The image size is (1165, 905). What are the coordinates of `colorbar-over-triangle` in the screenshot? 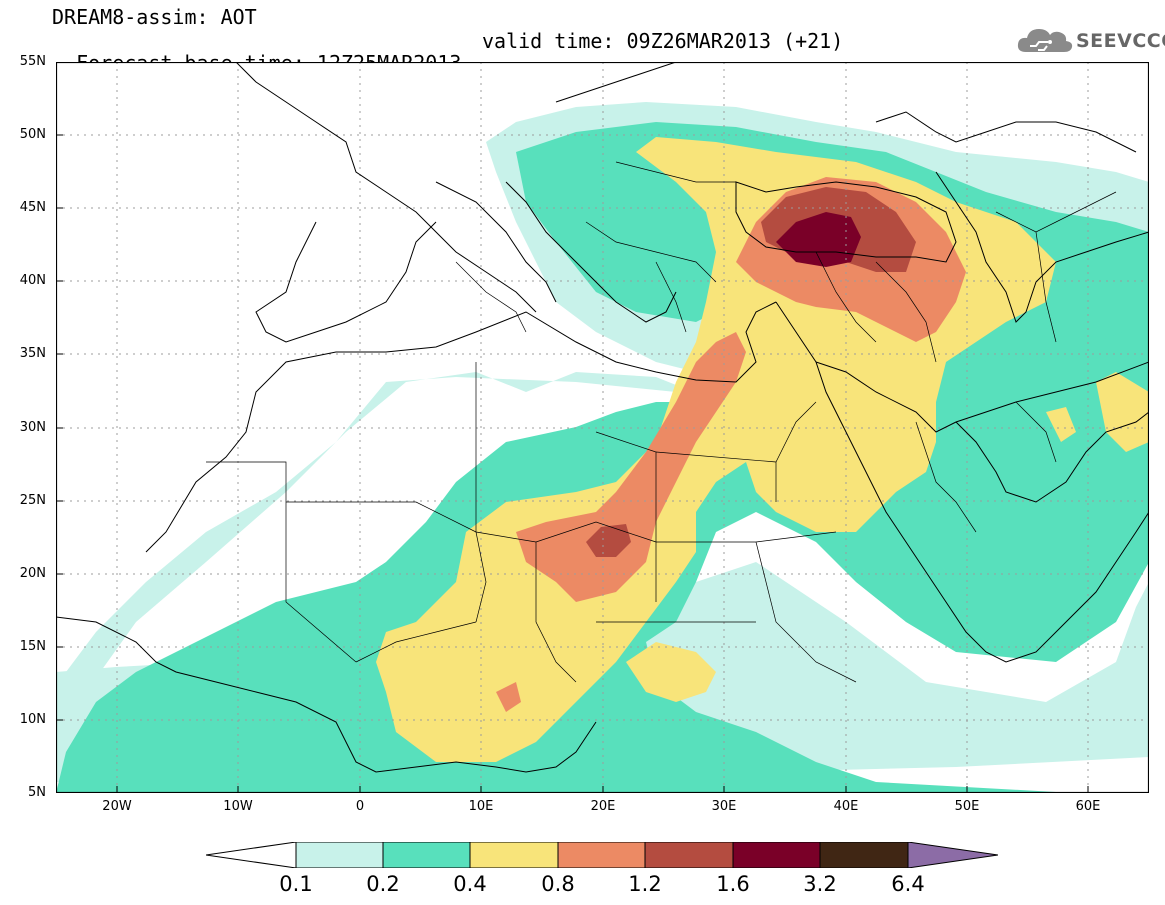 It's located at (953, 855).